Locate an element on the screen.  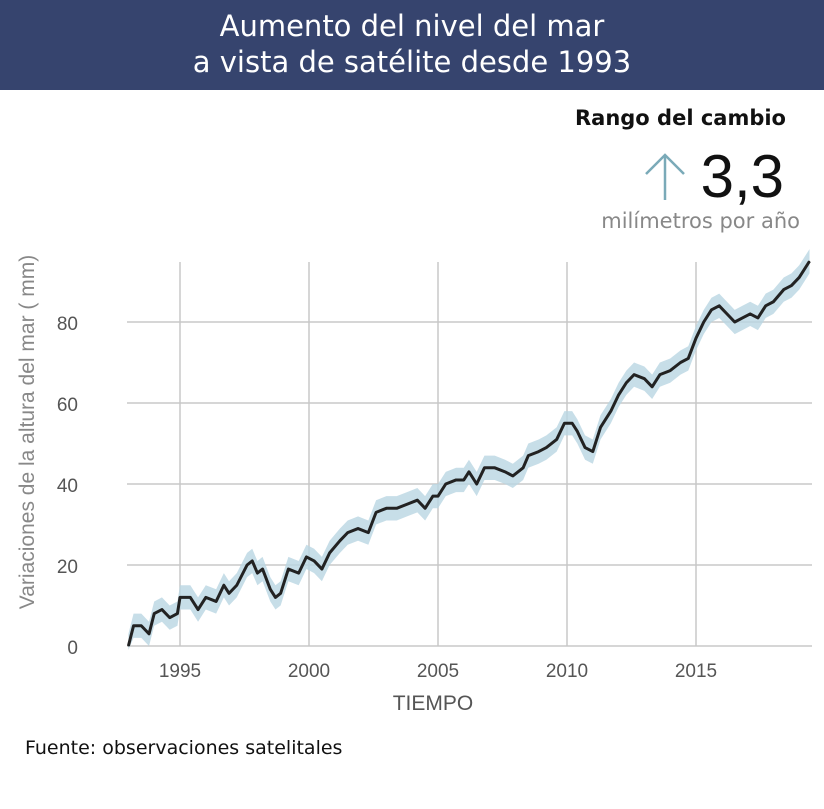
x-tick-label: 2015 is located at coordinates (696, 671).